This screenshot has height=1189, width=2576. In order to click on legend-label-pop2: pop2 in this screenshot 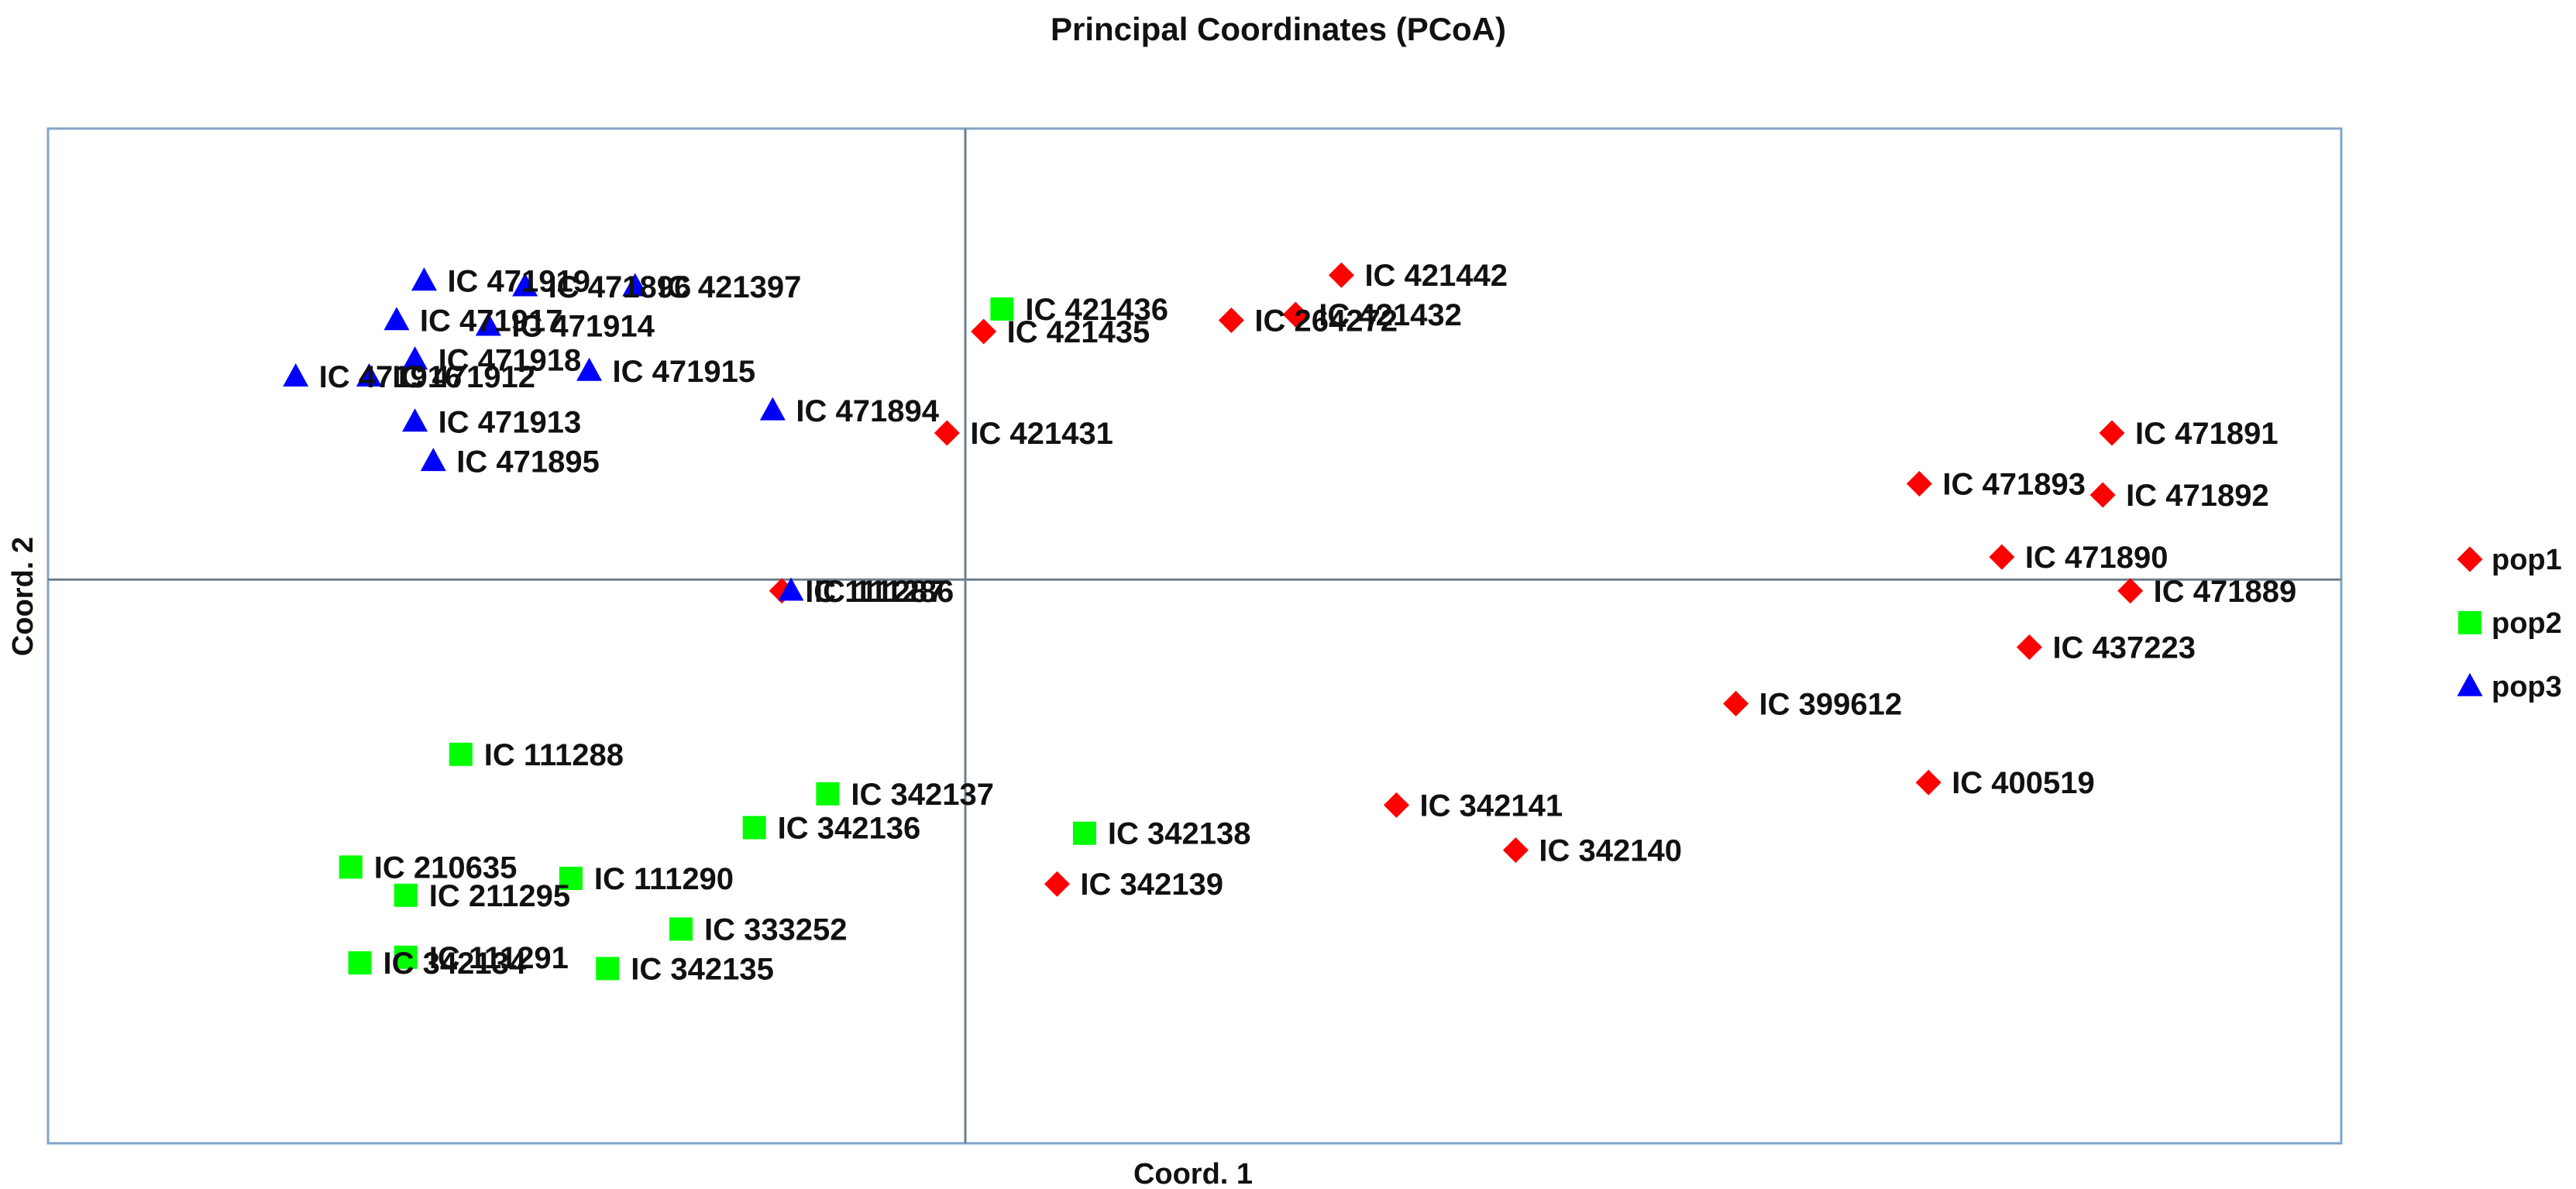, I will do `click(2527, 623)`.